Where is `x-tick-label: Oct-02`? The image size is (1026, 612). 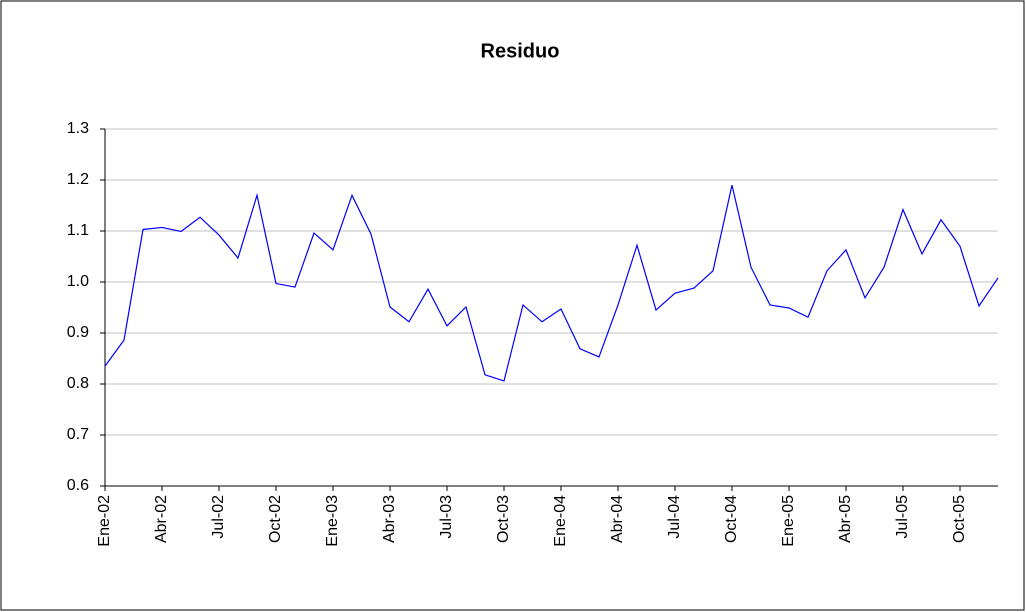
x-tick-label: Oct-02 is located at coordinates (275, 519).